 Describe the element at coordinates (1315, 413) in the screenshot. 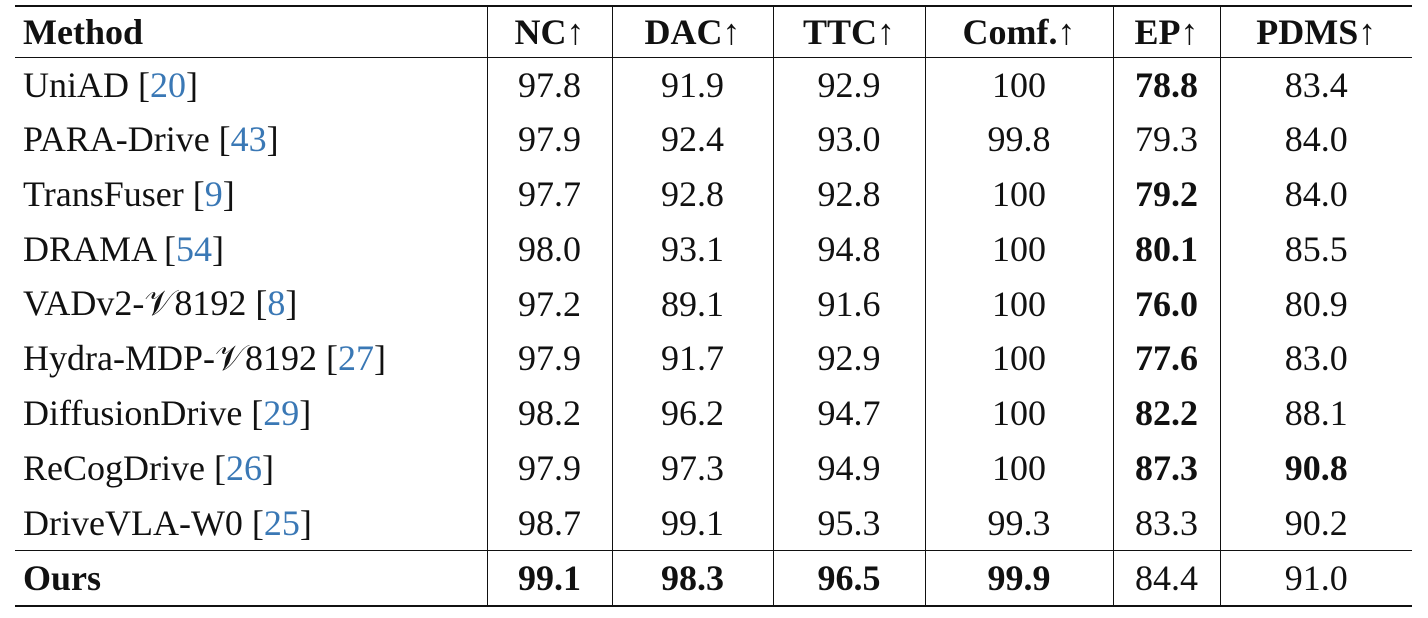

I see `value-cell: 88.1` at that location.